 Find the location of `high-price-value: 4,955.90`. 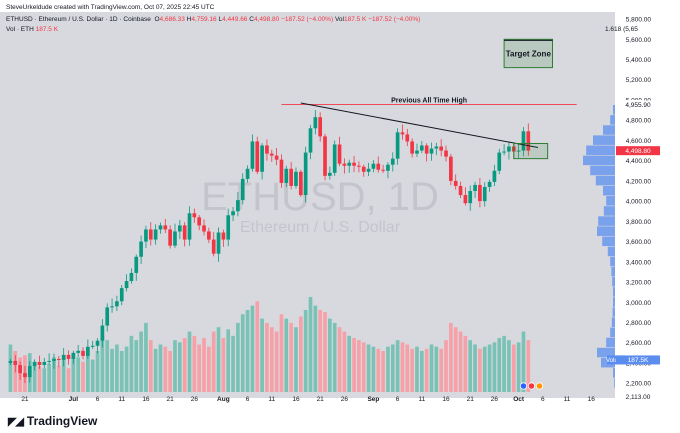

high-price-value: 4,955.90 is located at coordinates (638, 105).